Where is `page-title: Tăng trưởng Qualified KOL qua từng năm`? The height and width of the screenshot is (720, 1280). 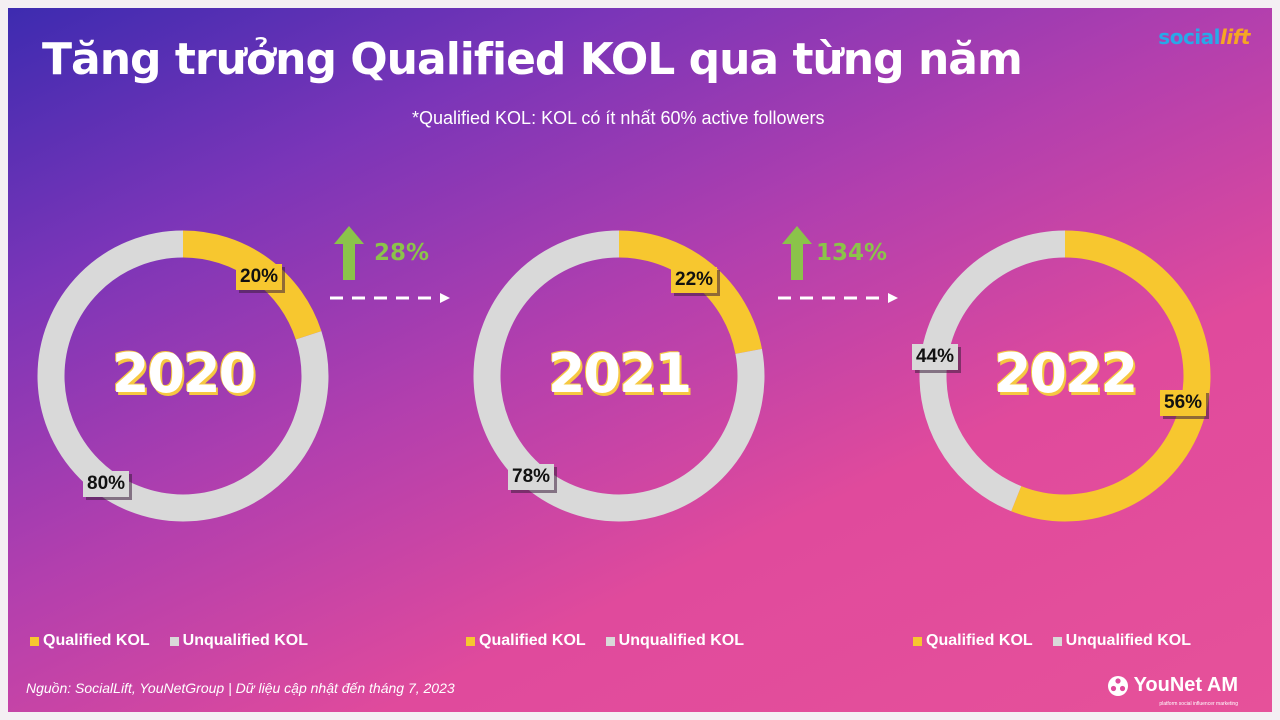
page-title: Tăng trưởng Qualified KOL qua từng năm is located at coordinates (532, 59).